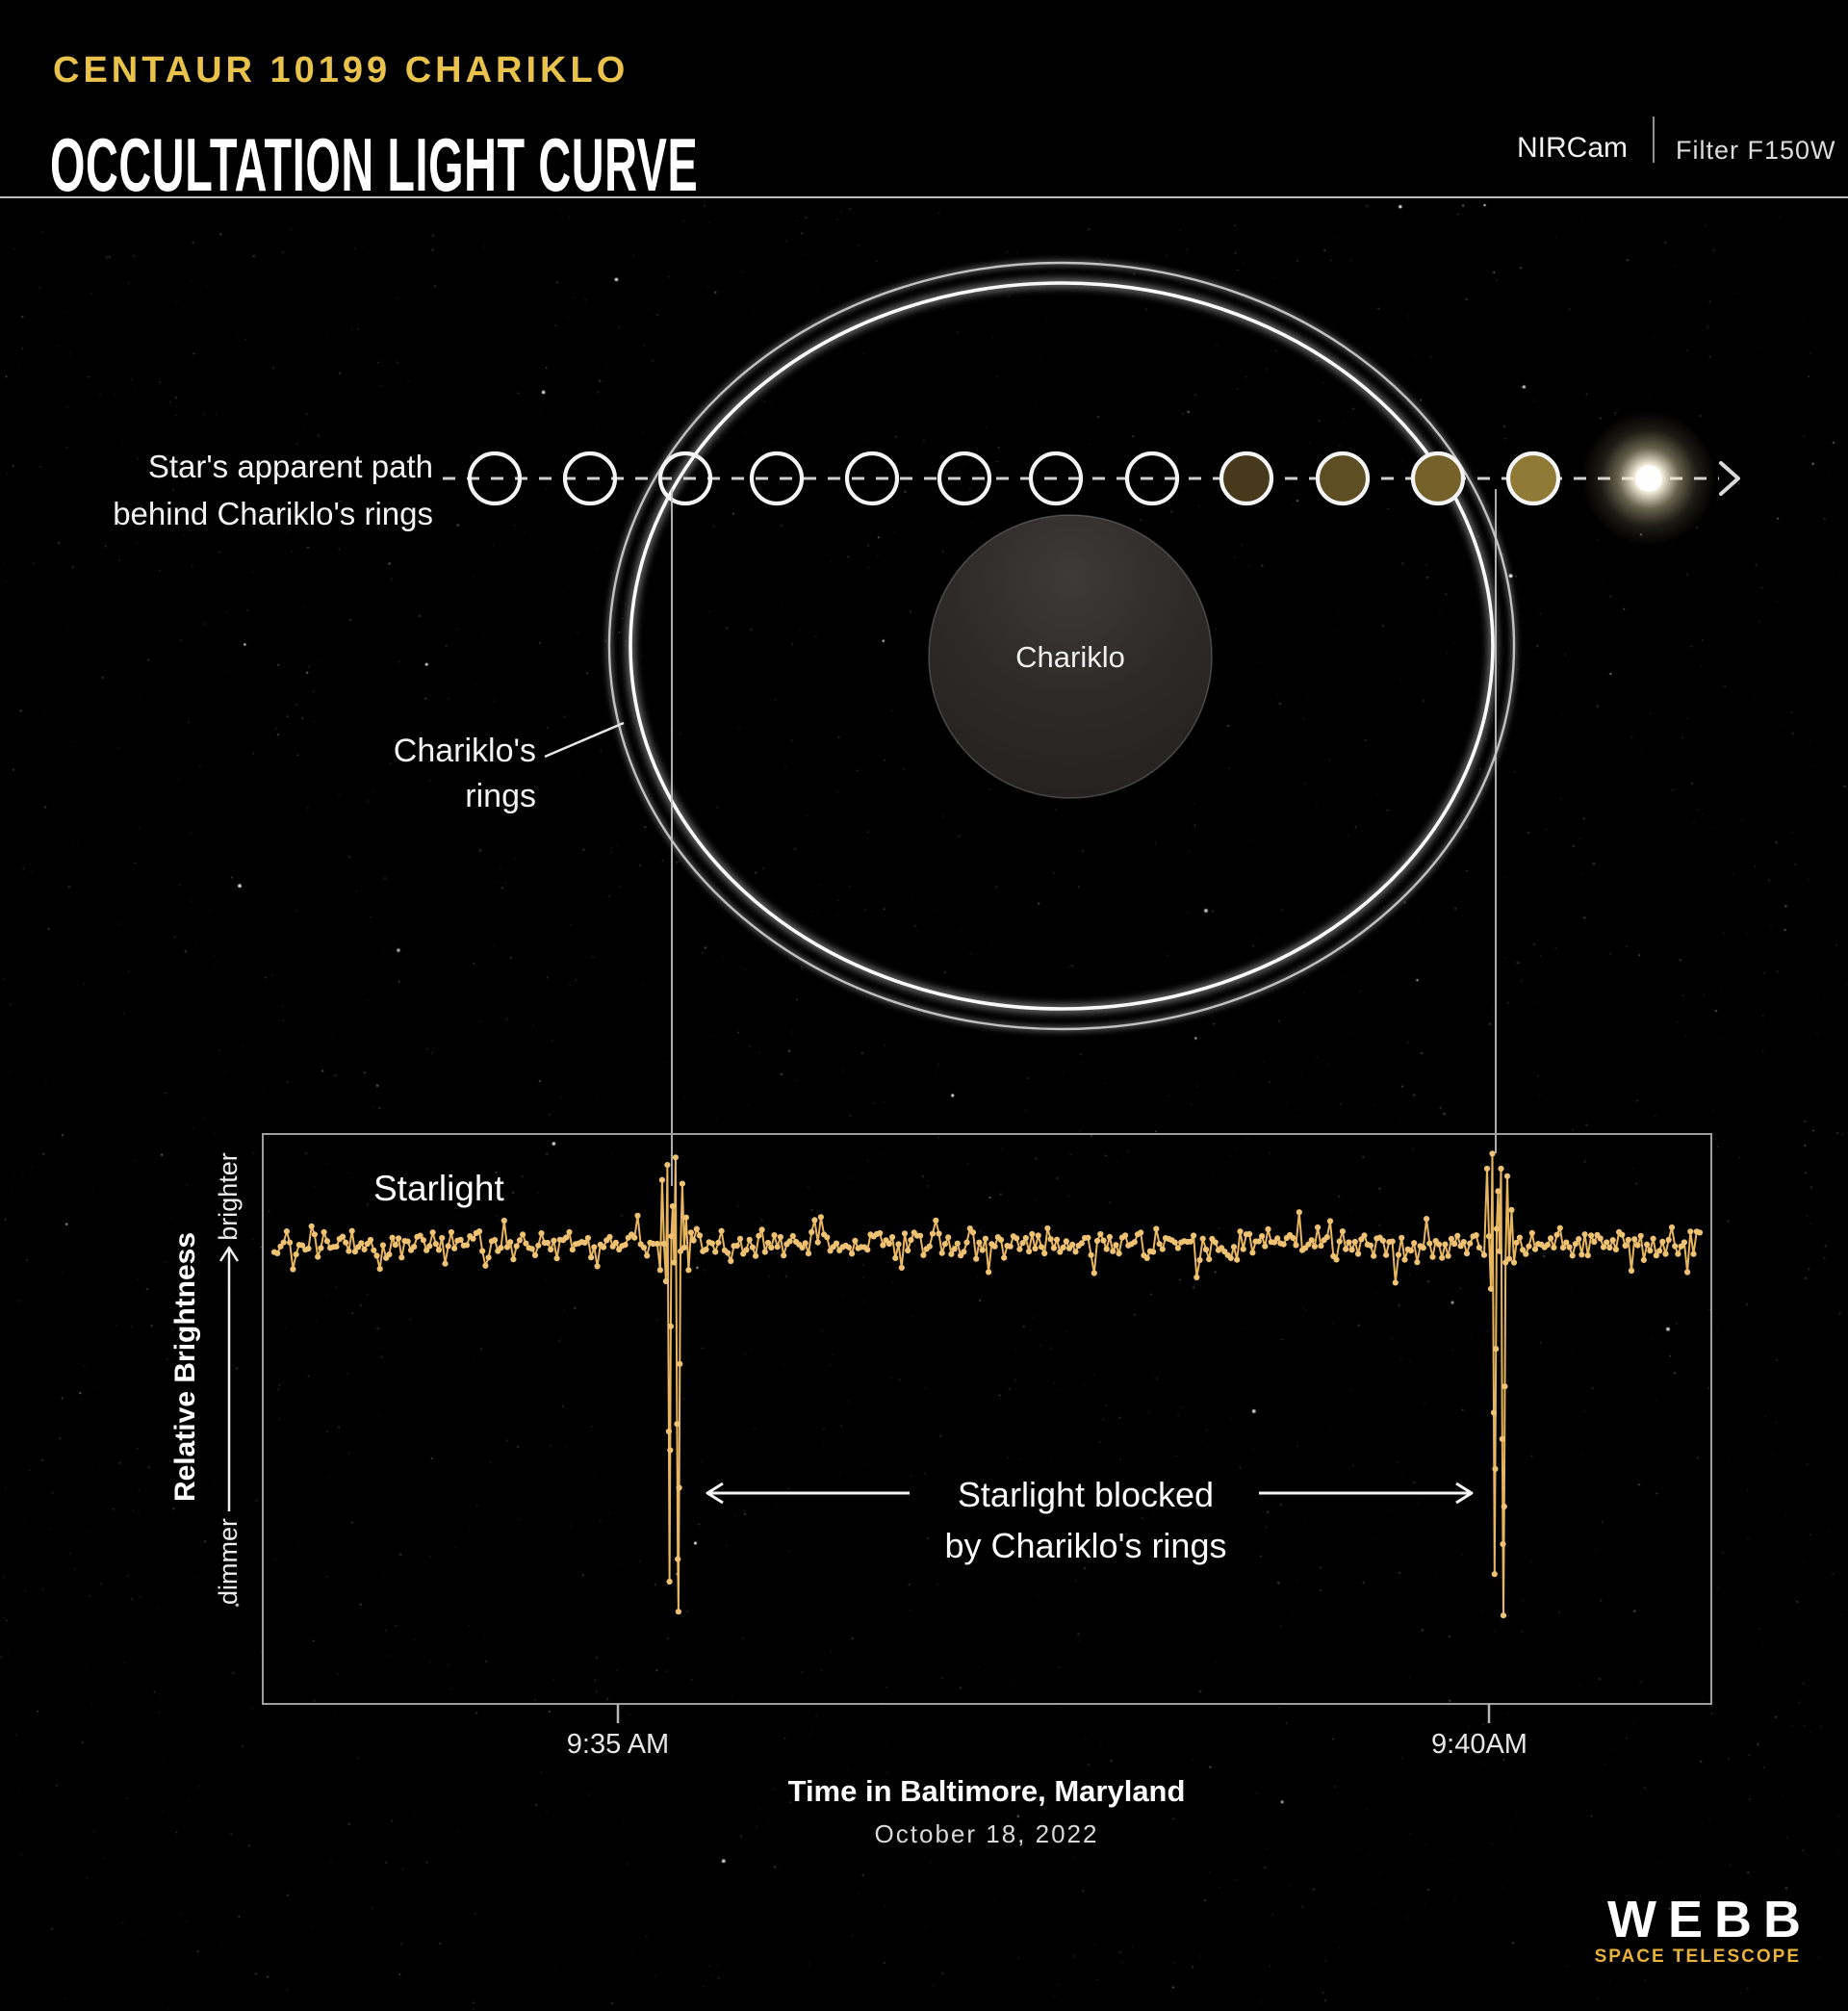 Image resolution: width=1848 pixels, height=2011 pixels. I want to click on y-axis-title: Relative Brightness, so click(185, 1367).